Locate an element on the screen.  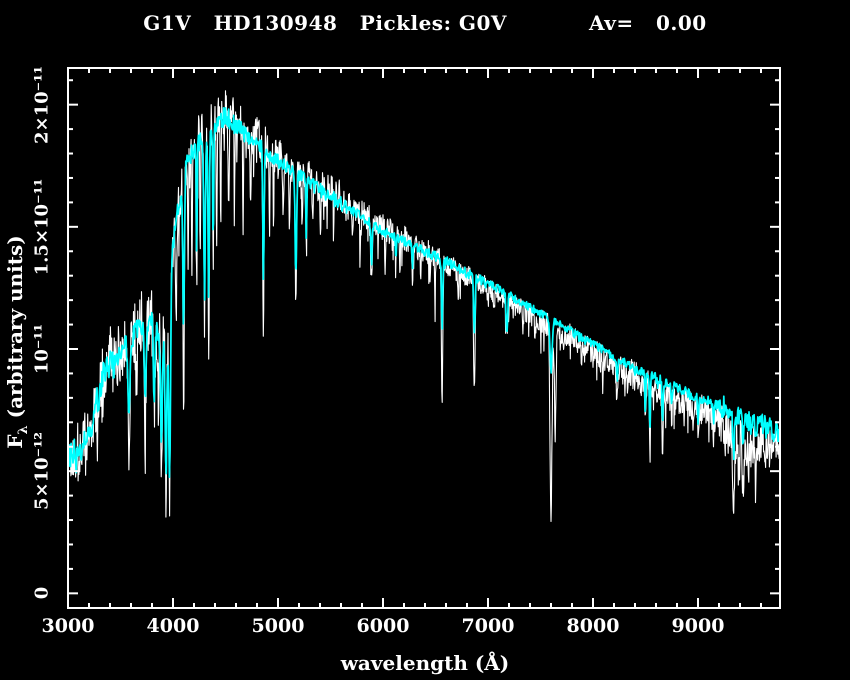
y-axis-title-rest: (arbitrary units) is located at coordinates (15, 330).